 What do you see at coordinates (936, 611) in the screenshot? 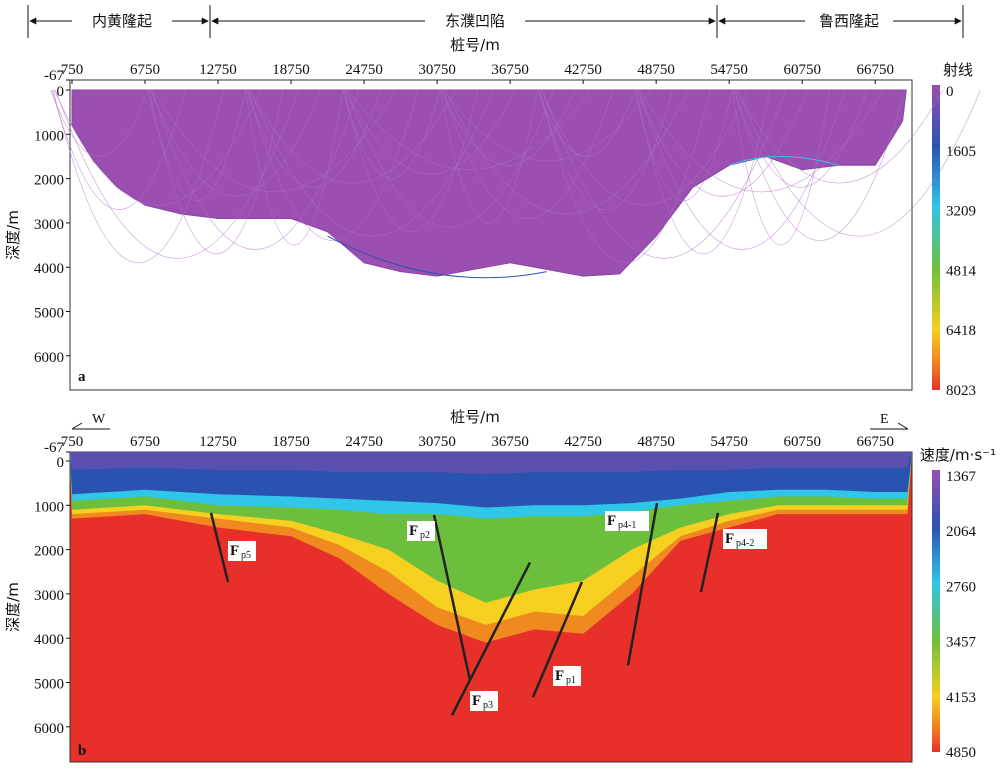
I see `colorbar` at bounding box center [936, 611].